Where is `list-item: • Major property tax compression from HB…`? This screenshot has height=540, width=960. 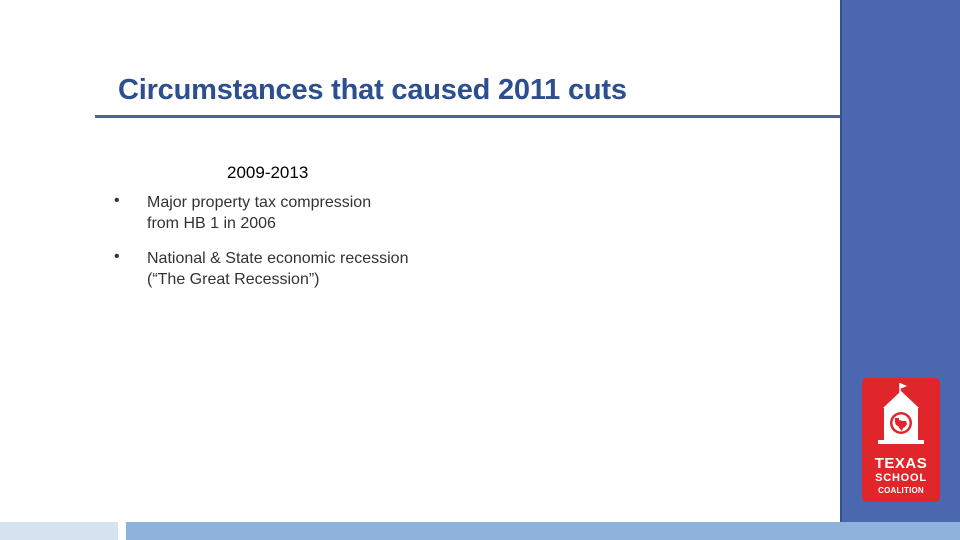 list-item: • Major property tax compression from HB… is located at coordinates (320, 213).